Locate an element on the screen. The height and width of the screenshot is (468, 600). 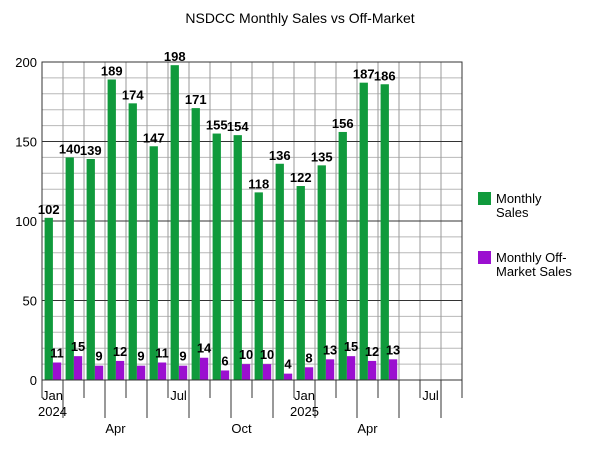
sales-data-label: 135 is located at coordinates (322, 156).